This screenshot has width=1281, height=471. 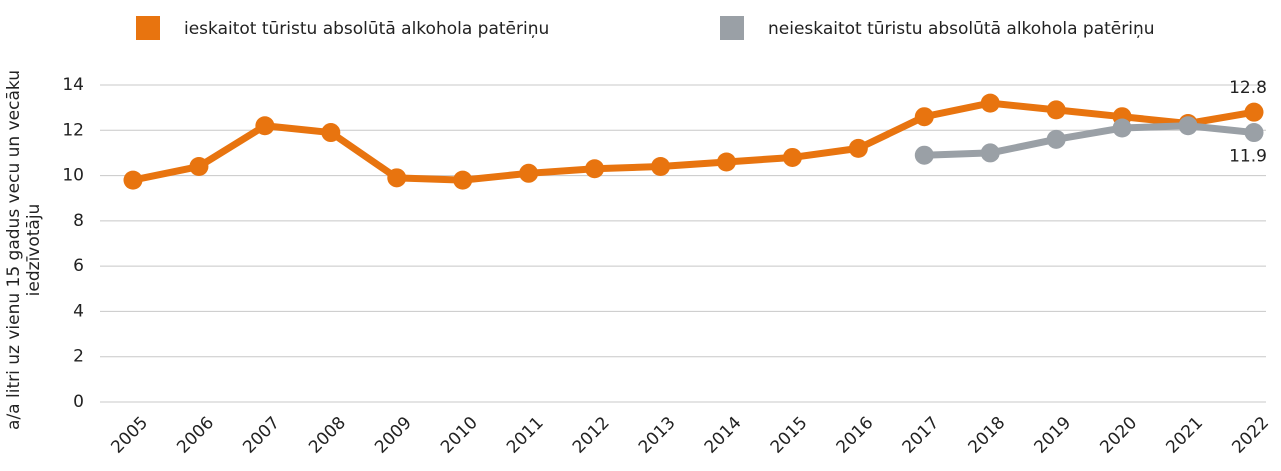 I want to click on y-tick-label: 12, so click(x=73, y=130).